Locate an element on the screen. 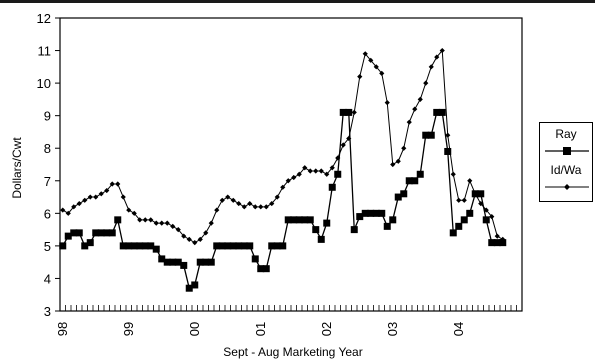  legend-key-ray is located at coordinates (567, 151).